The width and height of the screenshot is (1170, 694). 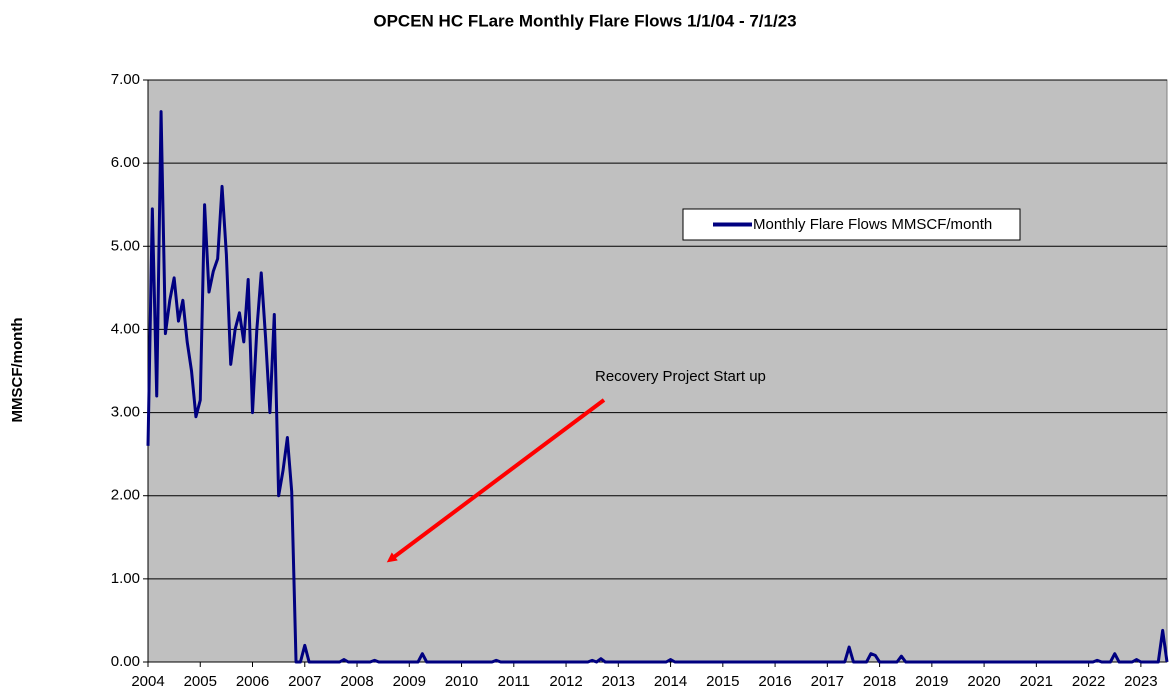 What do you see at coordinates (680, 376) in the screenshot?
I see `annotation: Recovery Project Start up` at bounding box center [680, 376].